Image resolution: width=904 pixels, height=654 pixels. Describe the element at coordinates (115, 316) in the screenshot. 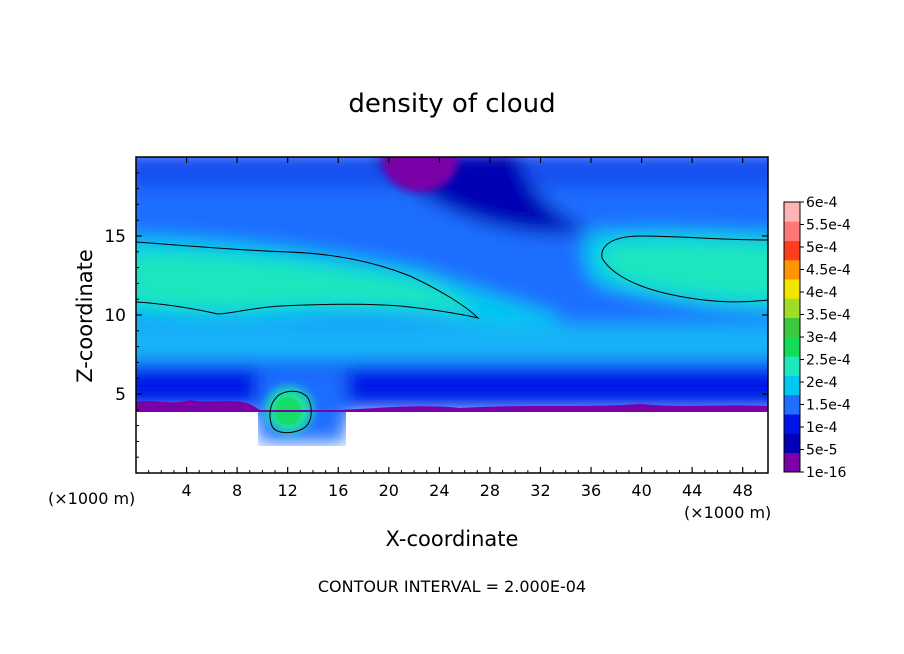

I see `y-tick-label: 10` at that location.